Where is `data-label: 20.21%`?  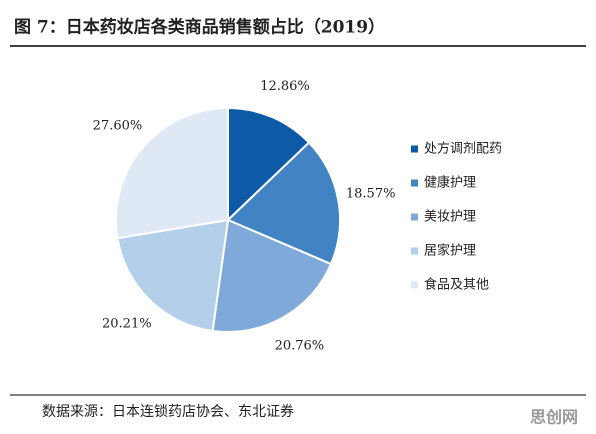 data-label: 20.21% is located at coordinates (127, 323).